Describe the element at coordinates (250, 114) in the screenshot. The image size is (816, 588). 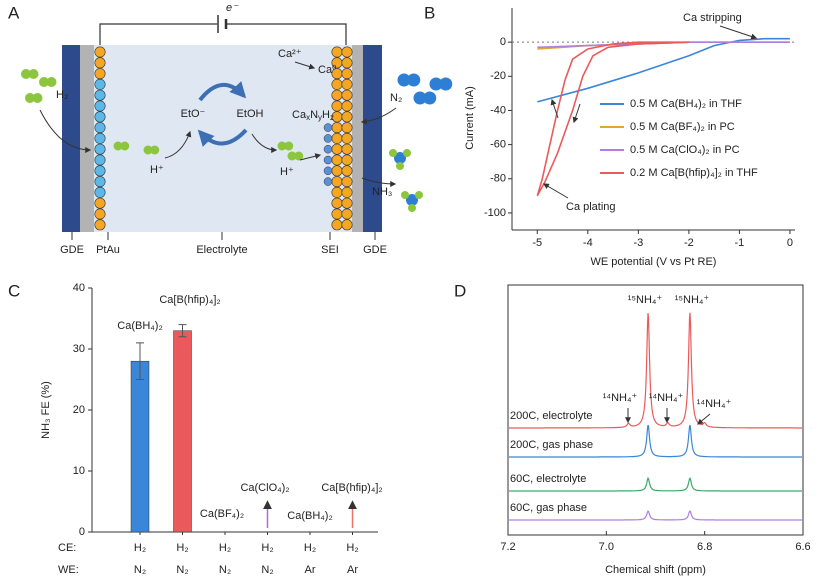
I see `species-label: EtOH` at that location.